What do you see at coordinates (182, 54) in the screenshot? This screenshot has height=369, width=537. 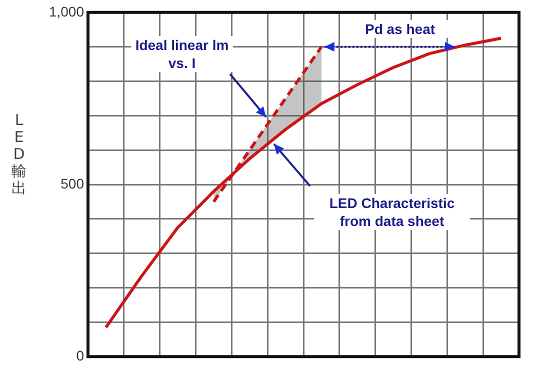 I see `annotation: Ideal linear lm vs. I` at bounding box center [182, 54].